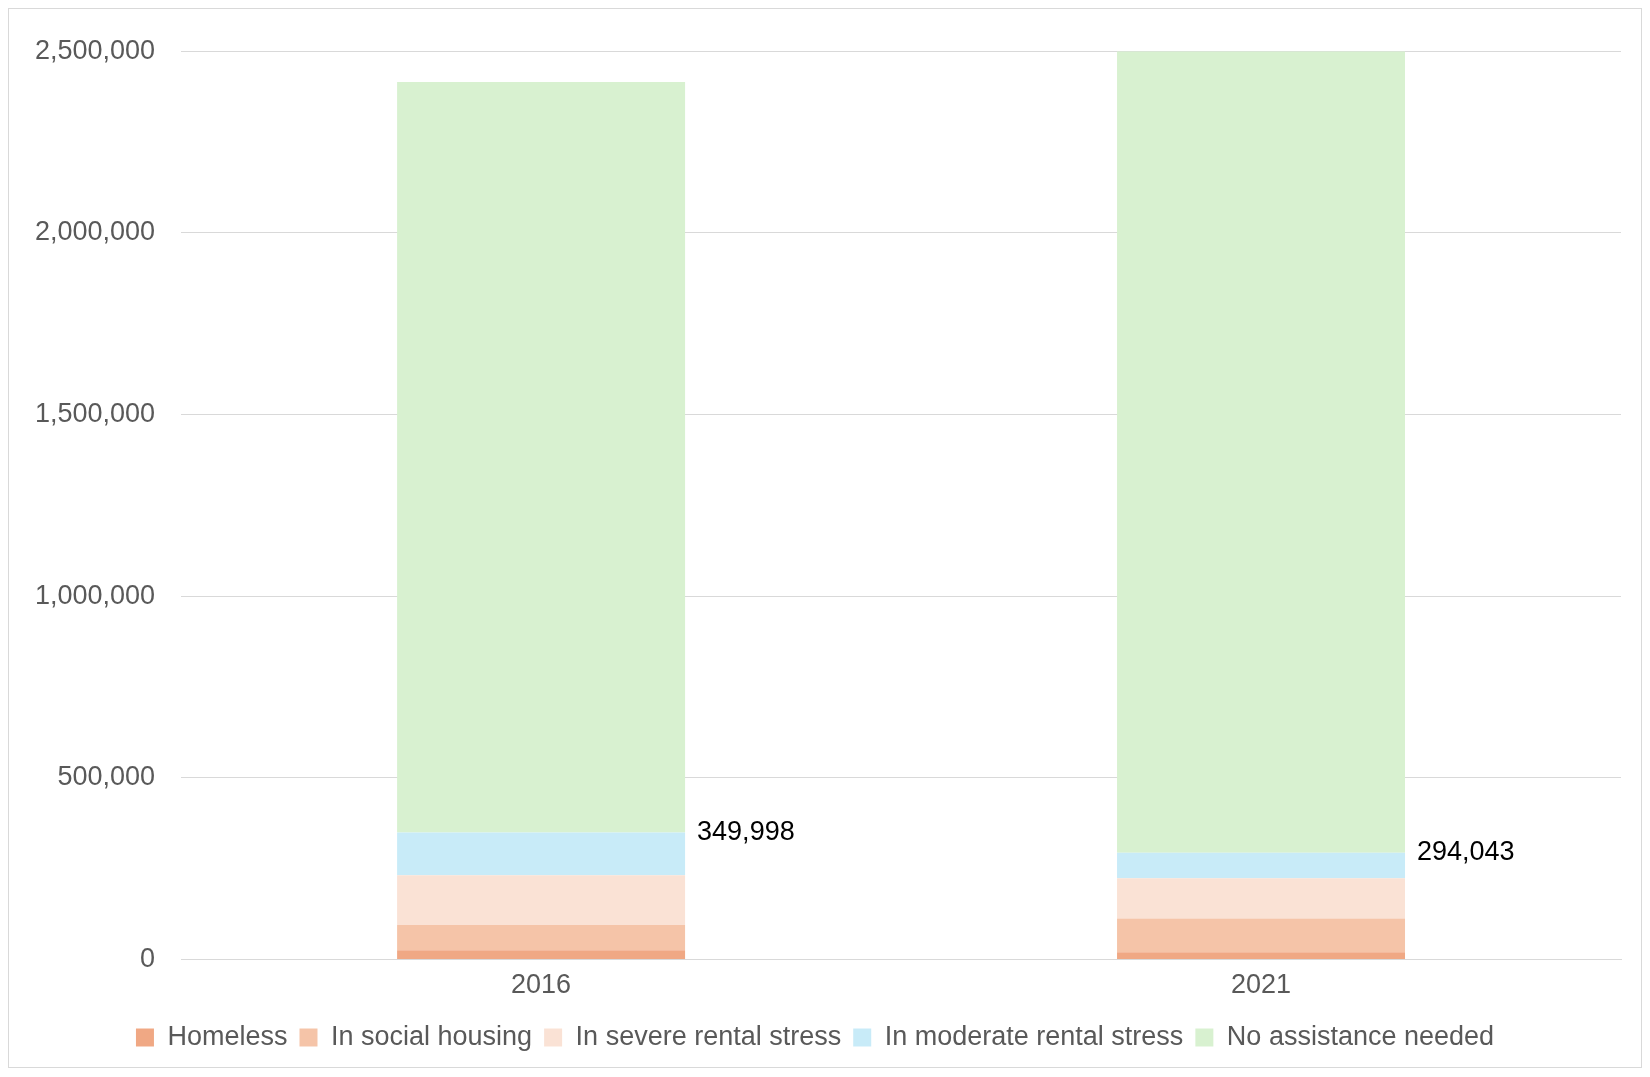  Describe the element at coordinates (95, 49) in the screenshot. I see `y-tick-label: 2,500,000` at that location.